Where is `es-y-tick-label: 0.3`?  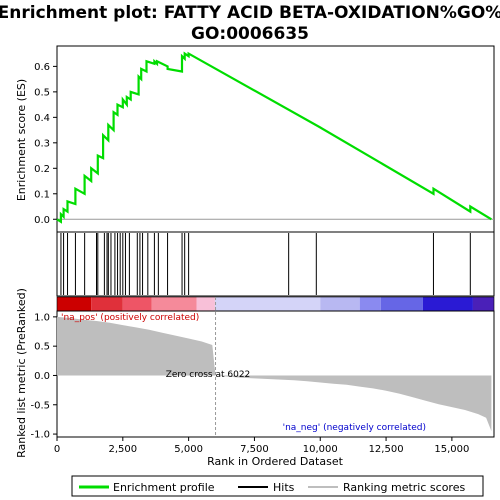 es-y-tick-label: 0.3 is located at coordinates (42, 143).